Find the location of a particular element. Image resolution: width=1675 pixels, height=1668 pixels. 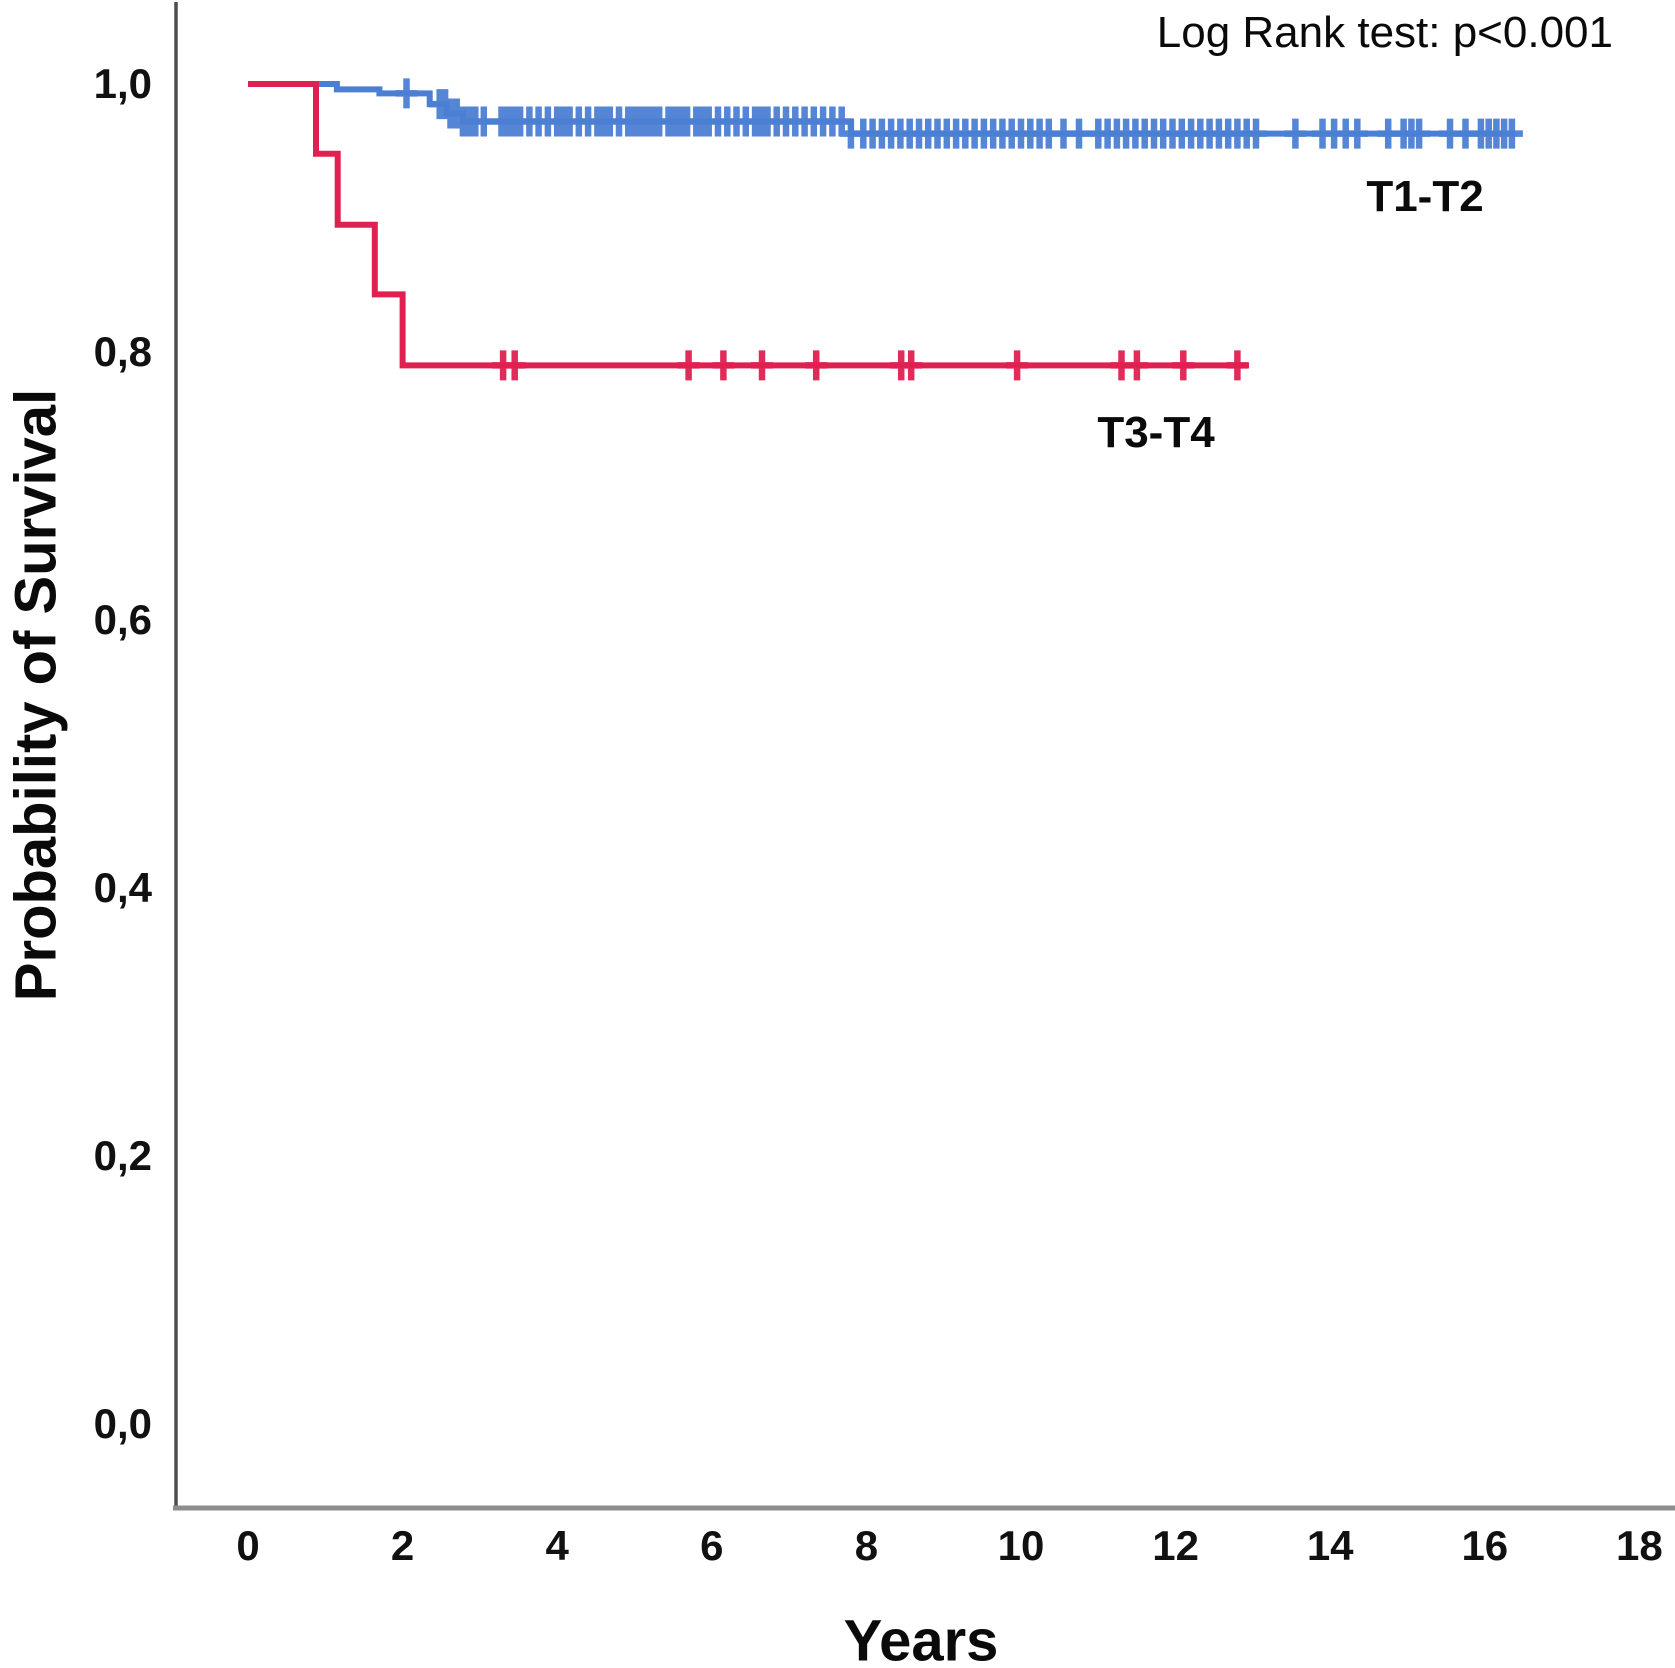

x-tick-label: 4 is located at coordinates (557, 1545).